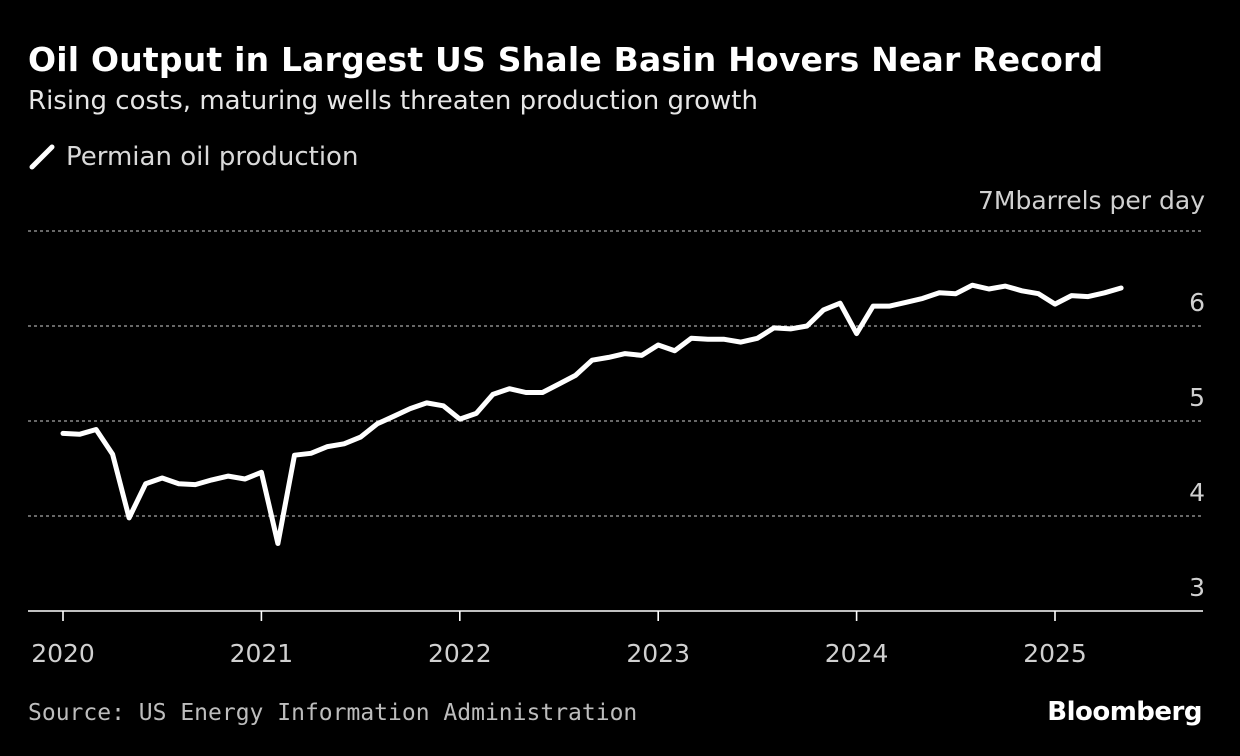  I want to click on x-tick-label: 2020, so click(63, 653).